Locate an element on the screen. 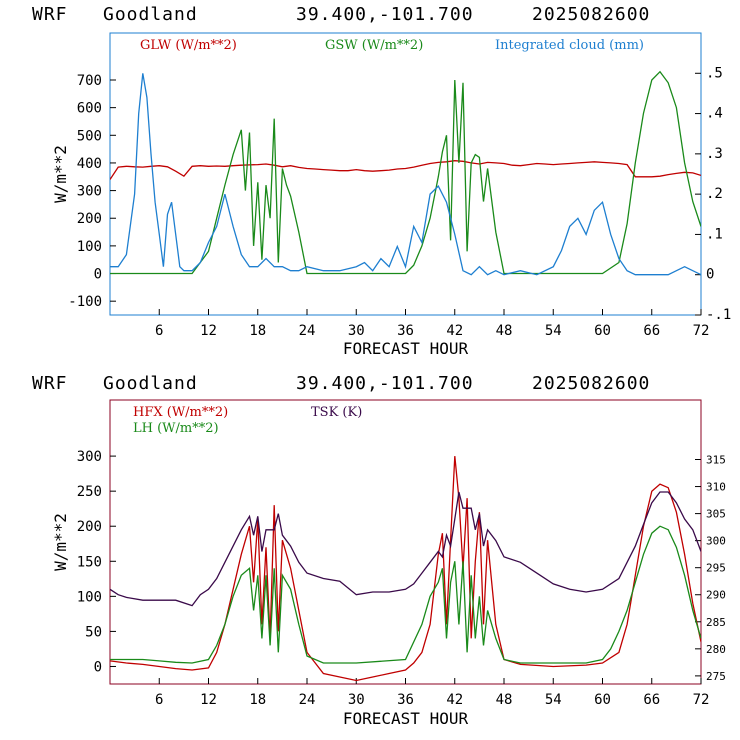 The image size is (740, 740). y2-tick-label: .3 is located at coordinates (714, 154).